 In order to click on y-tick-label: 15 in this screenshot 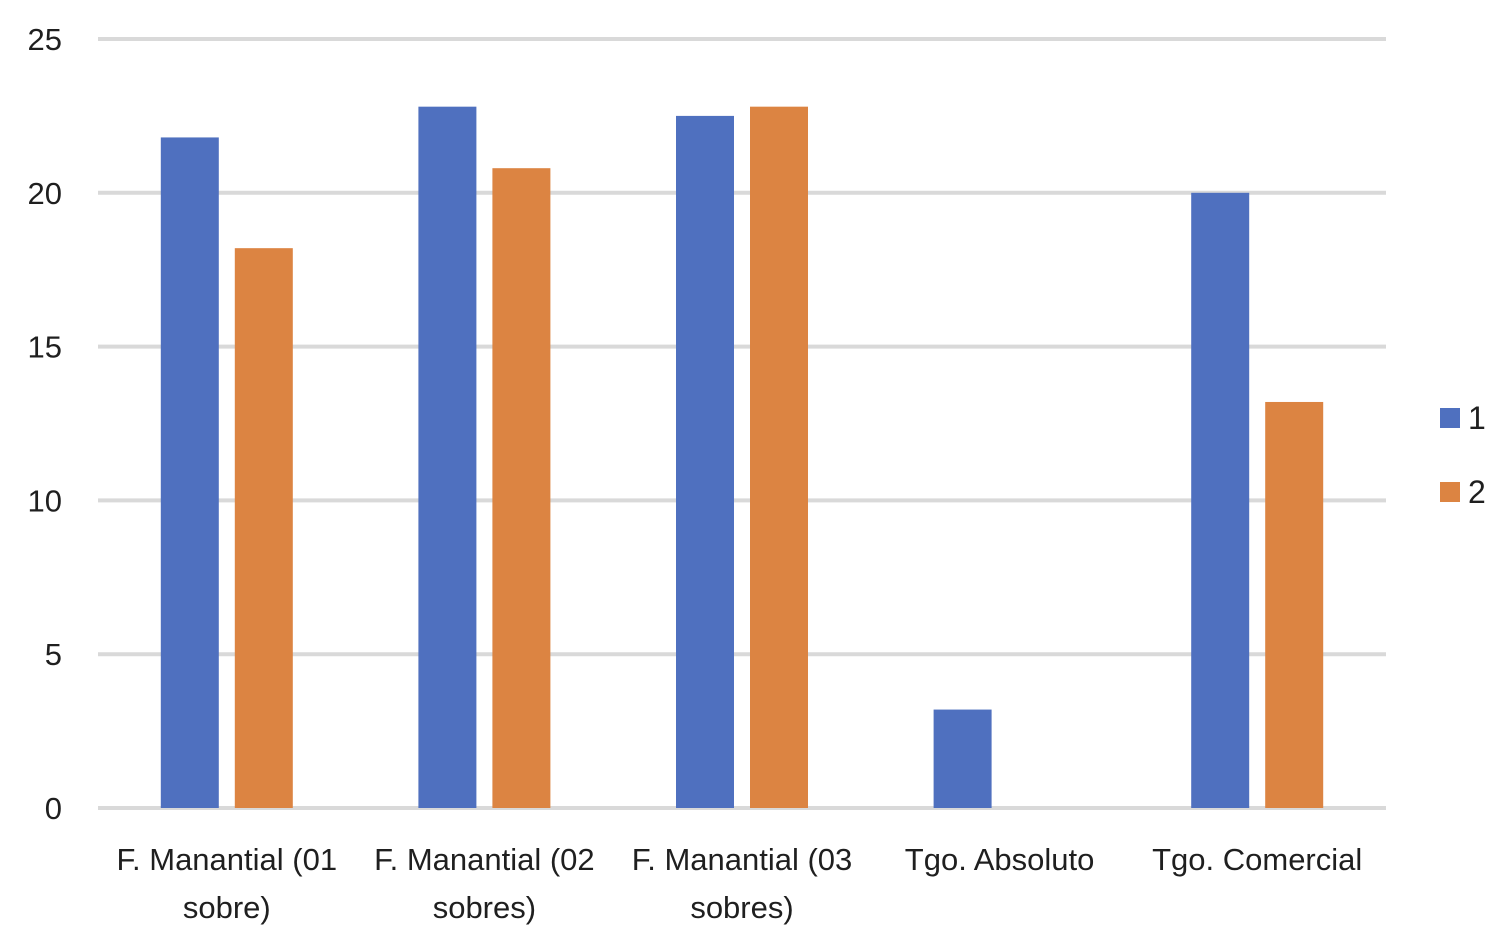, I will do `click(45, 347)`.